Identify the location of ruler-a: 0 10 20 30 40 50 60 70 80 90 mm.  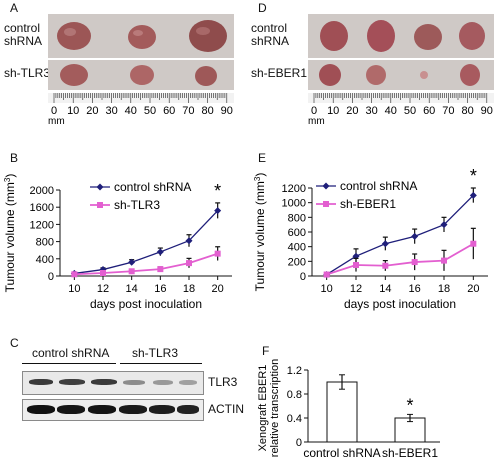
(141, 110).